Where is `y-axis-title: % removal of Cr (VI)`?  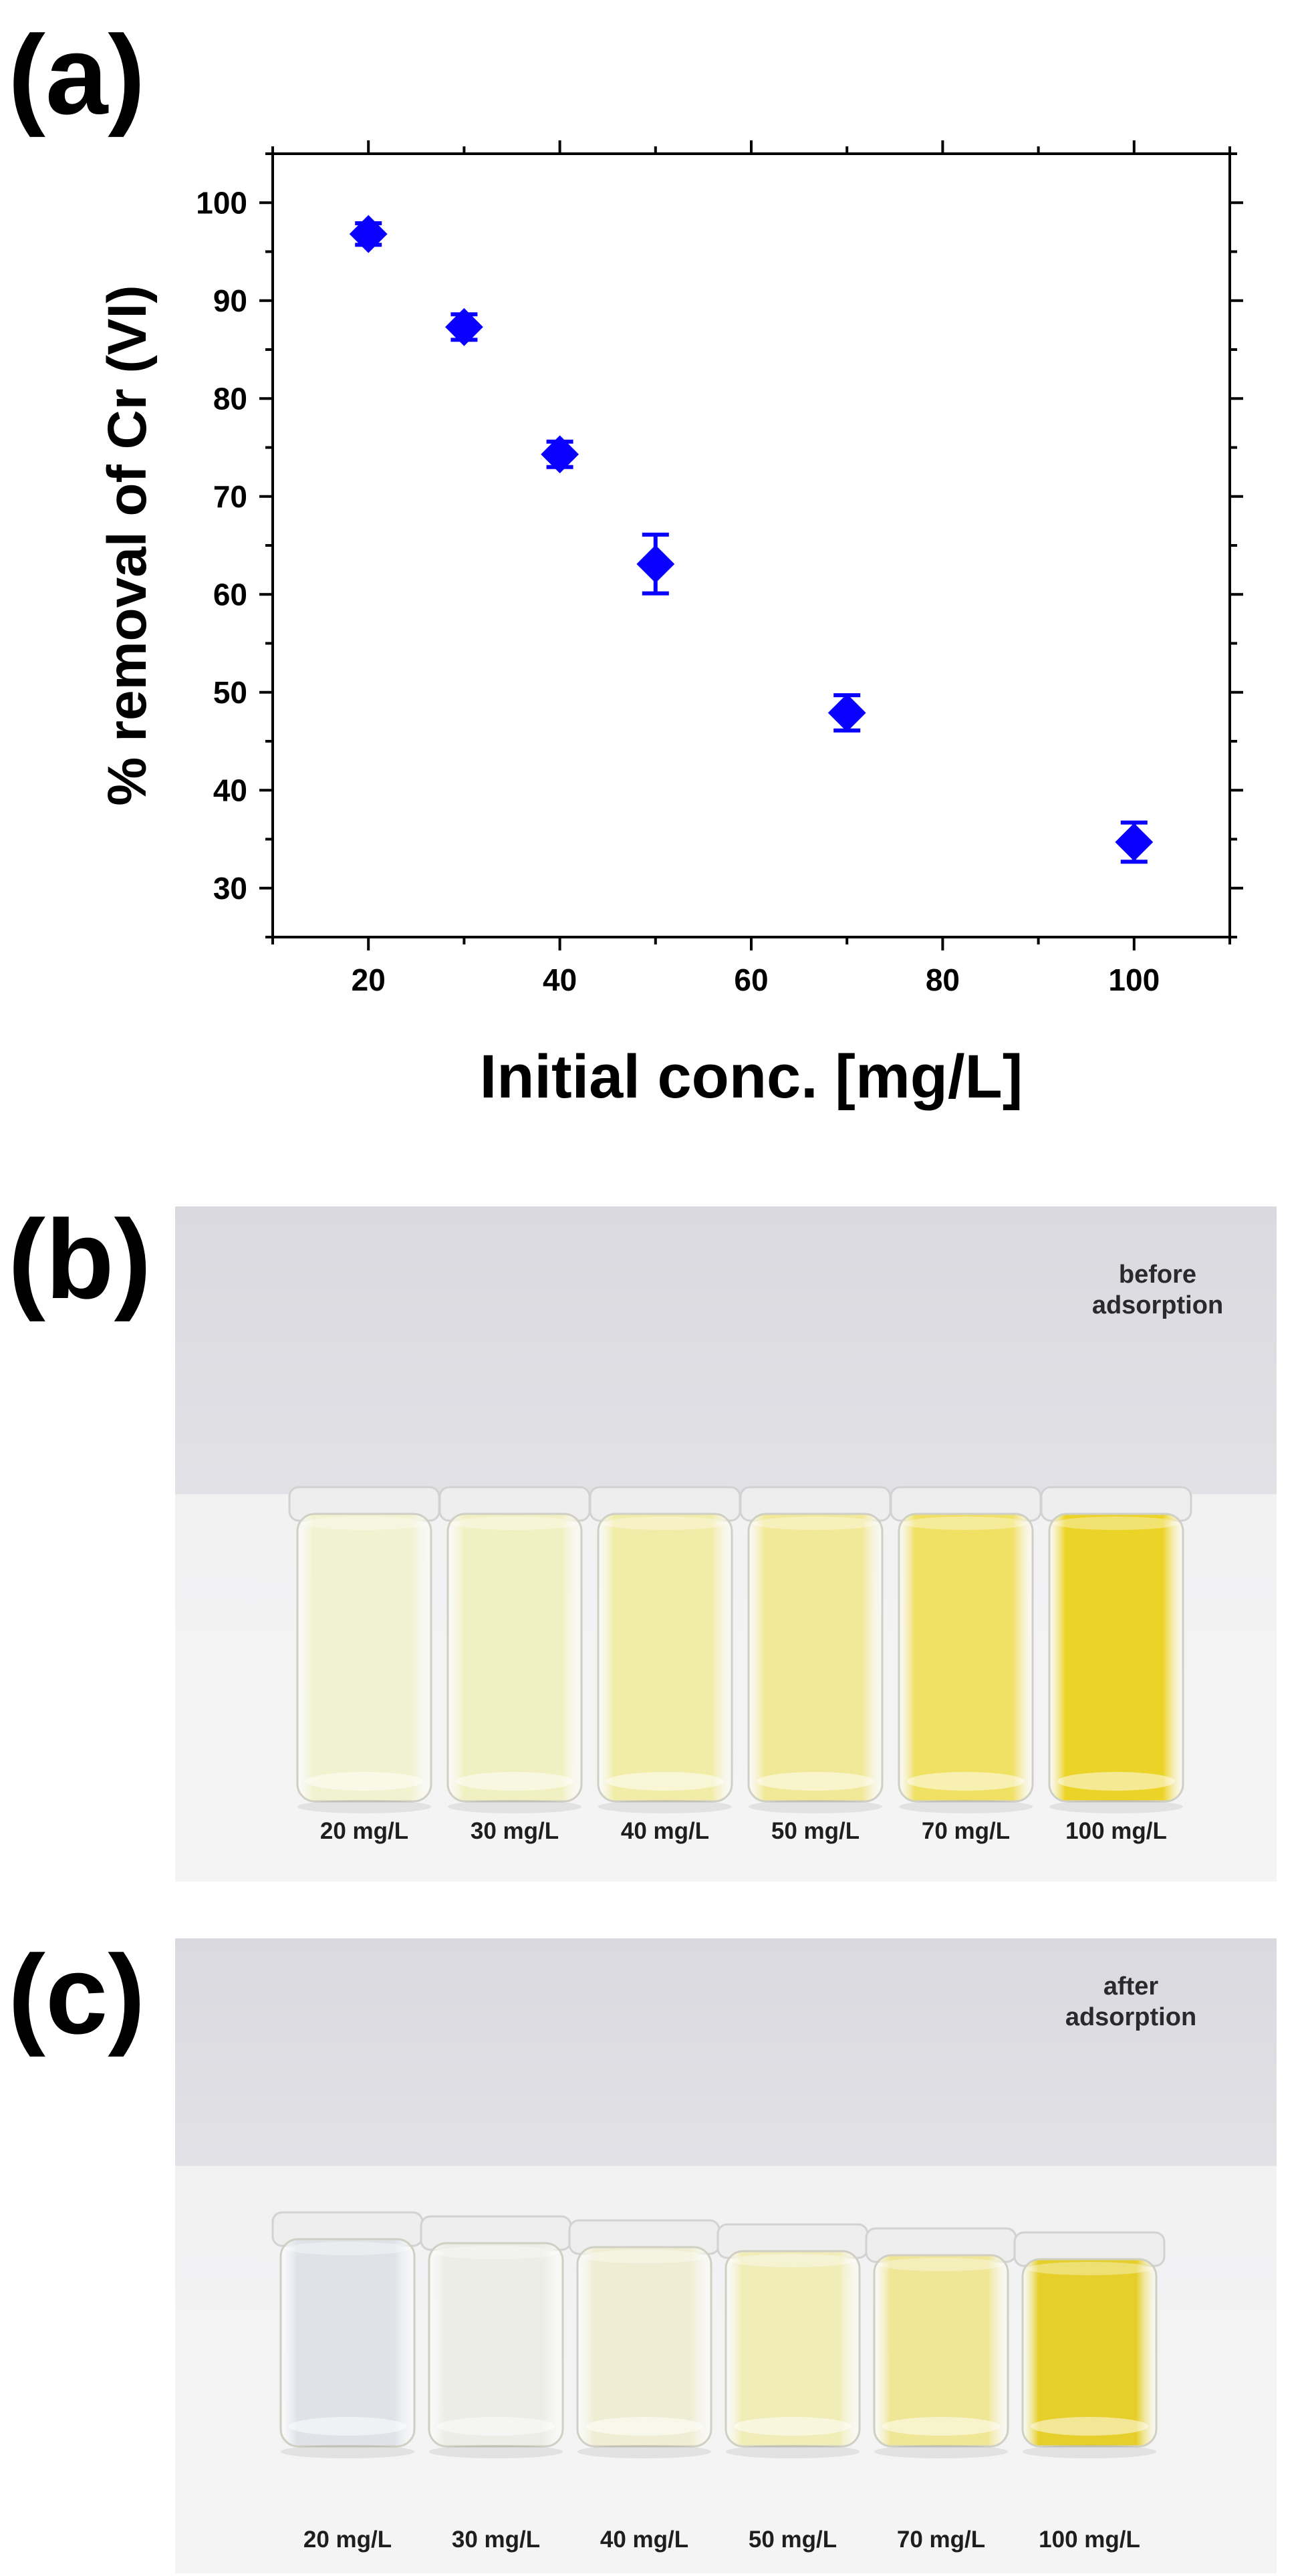 y-axis-title: % removal of Cr (VI) is located at coordinates (127, 545).